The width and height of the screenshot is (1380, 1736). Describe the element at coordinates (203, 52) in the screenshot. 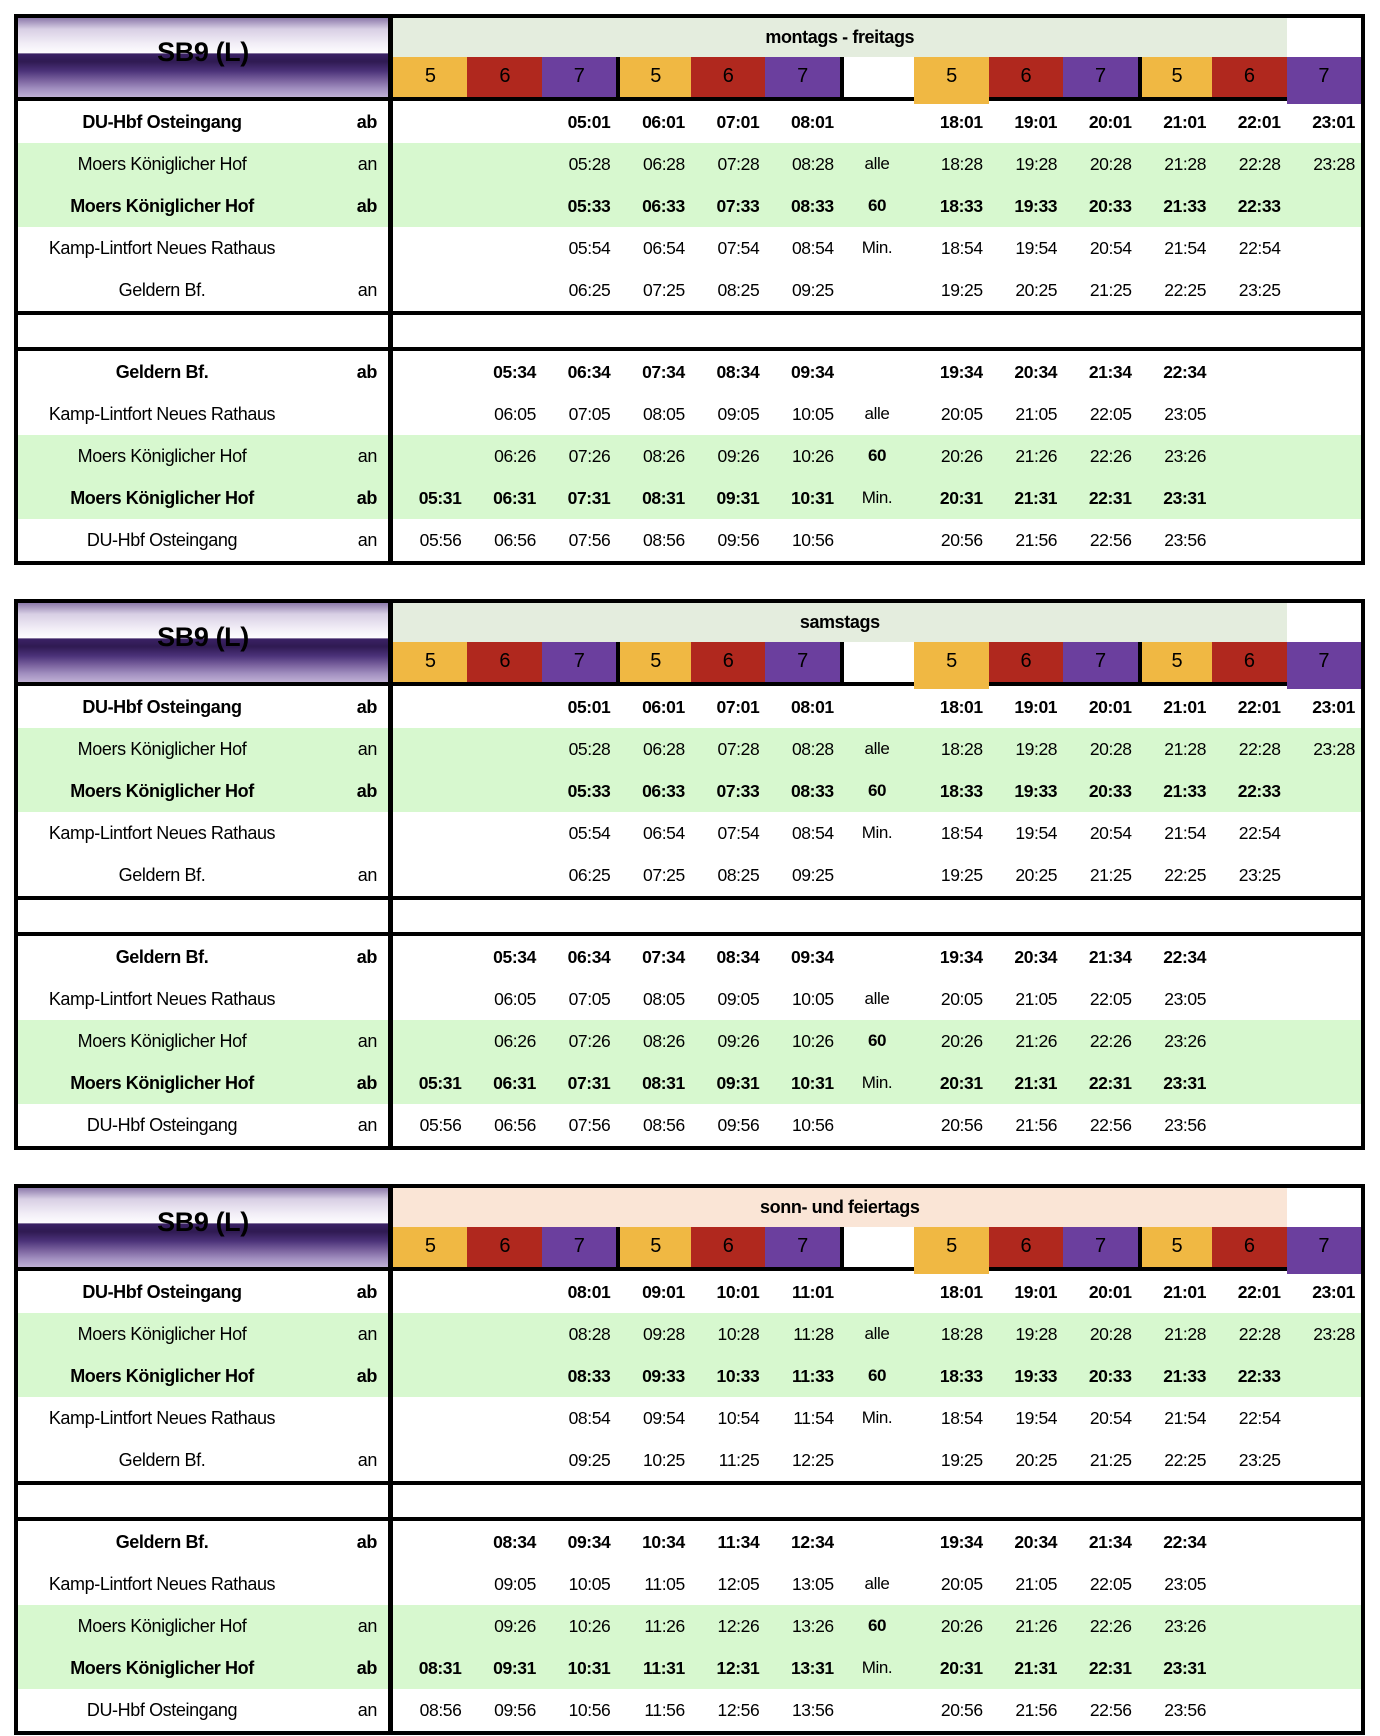

I see `line-label: SB9 (L)` at that location.